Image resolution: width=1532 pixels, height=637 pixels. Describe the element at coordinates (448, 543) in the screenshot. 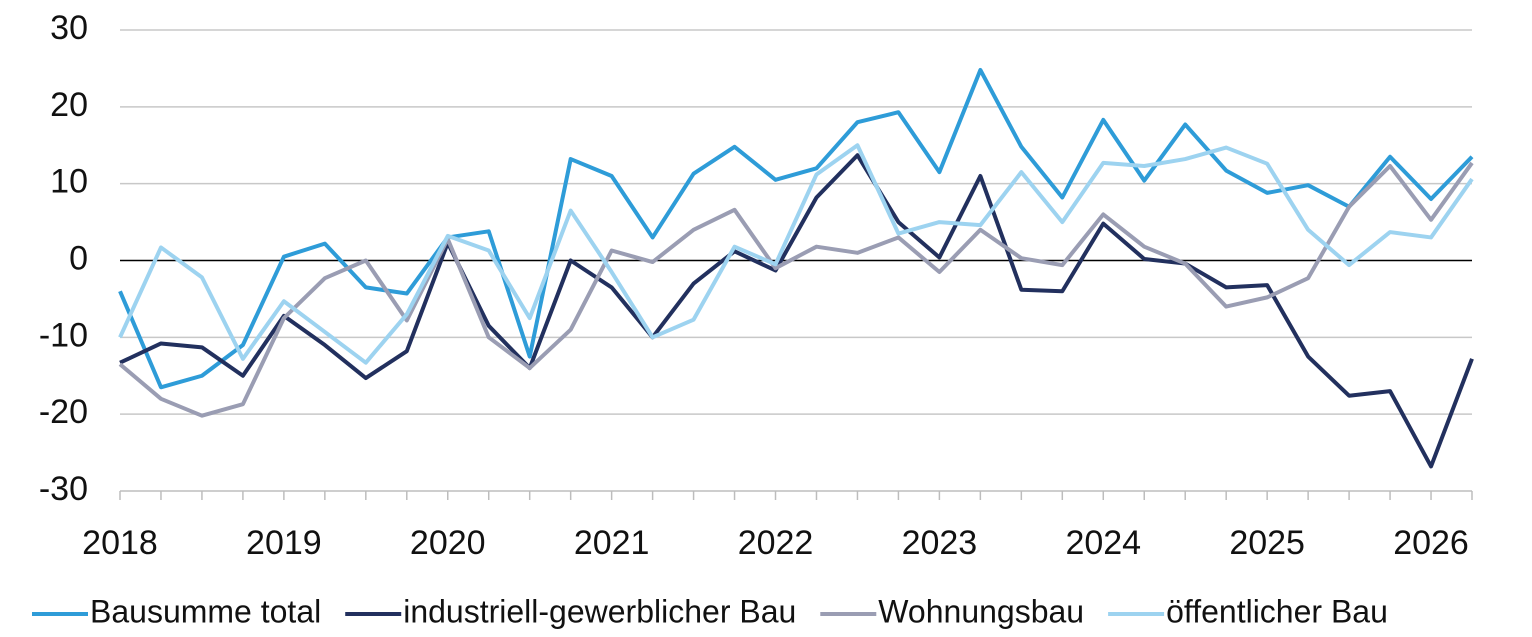

I see `x-tick-label: 2020` at that location.